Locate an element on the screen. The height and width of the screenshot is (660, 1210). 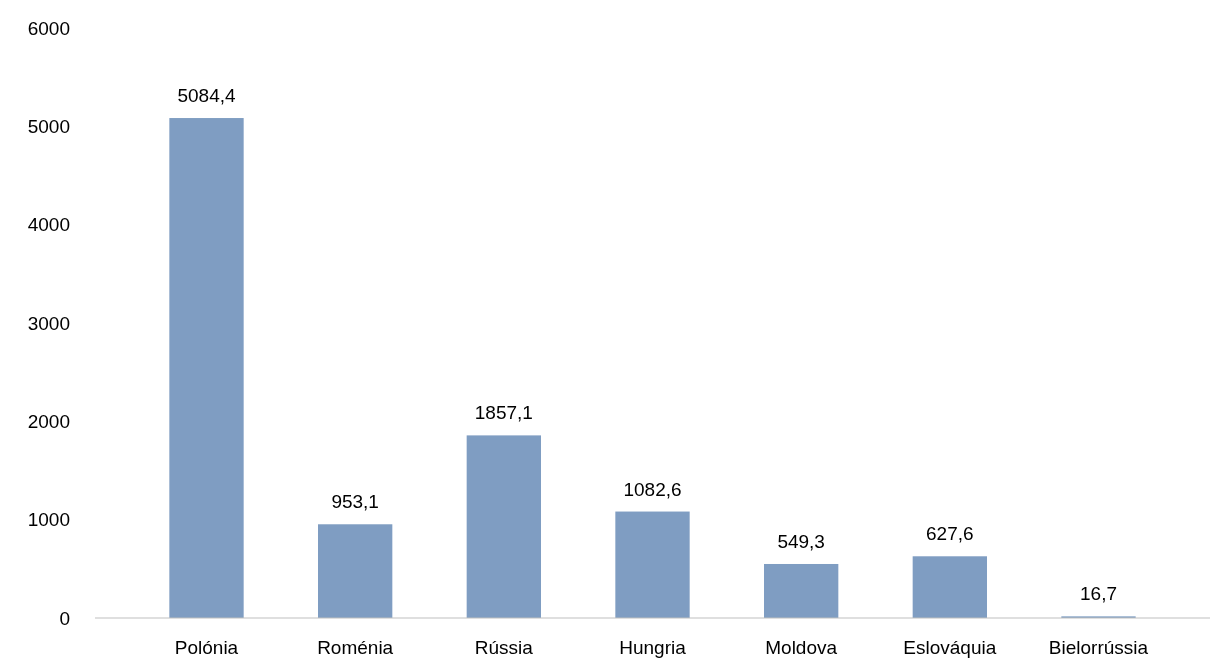
x-tick-label: Hungria is located at coordinates (653, 647).